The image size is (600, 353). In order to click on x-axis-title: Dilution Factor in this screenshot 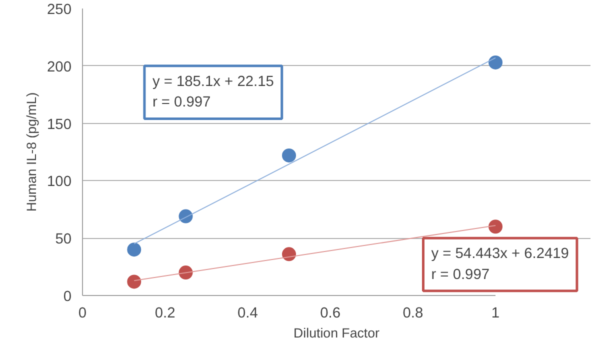, I will do `click(337, 333)`.